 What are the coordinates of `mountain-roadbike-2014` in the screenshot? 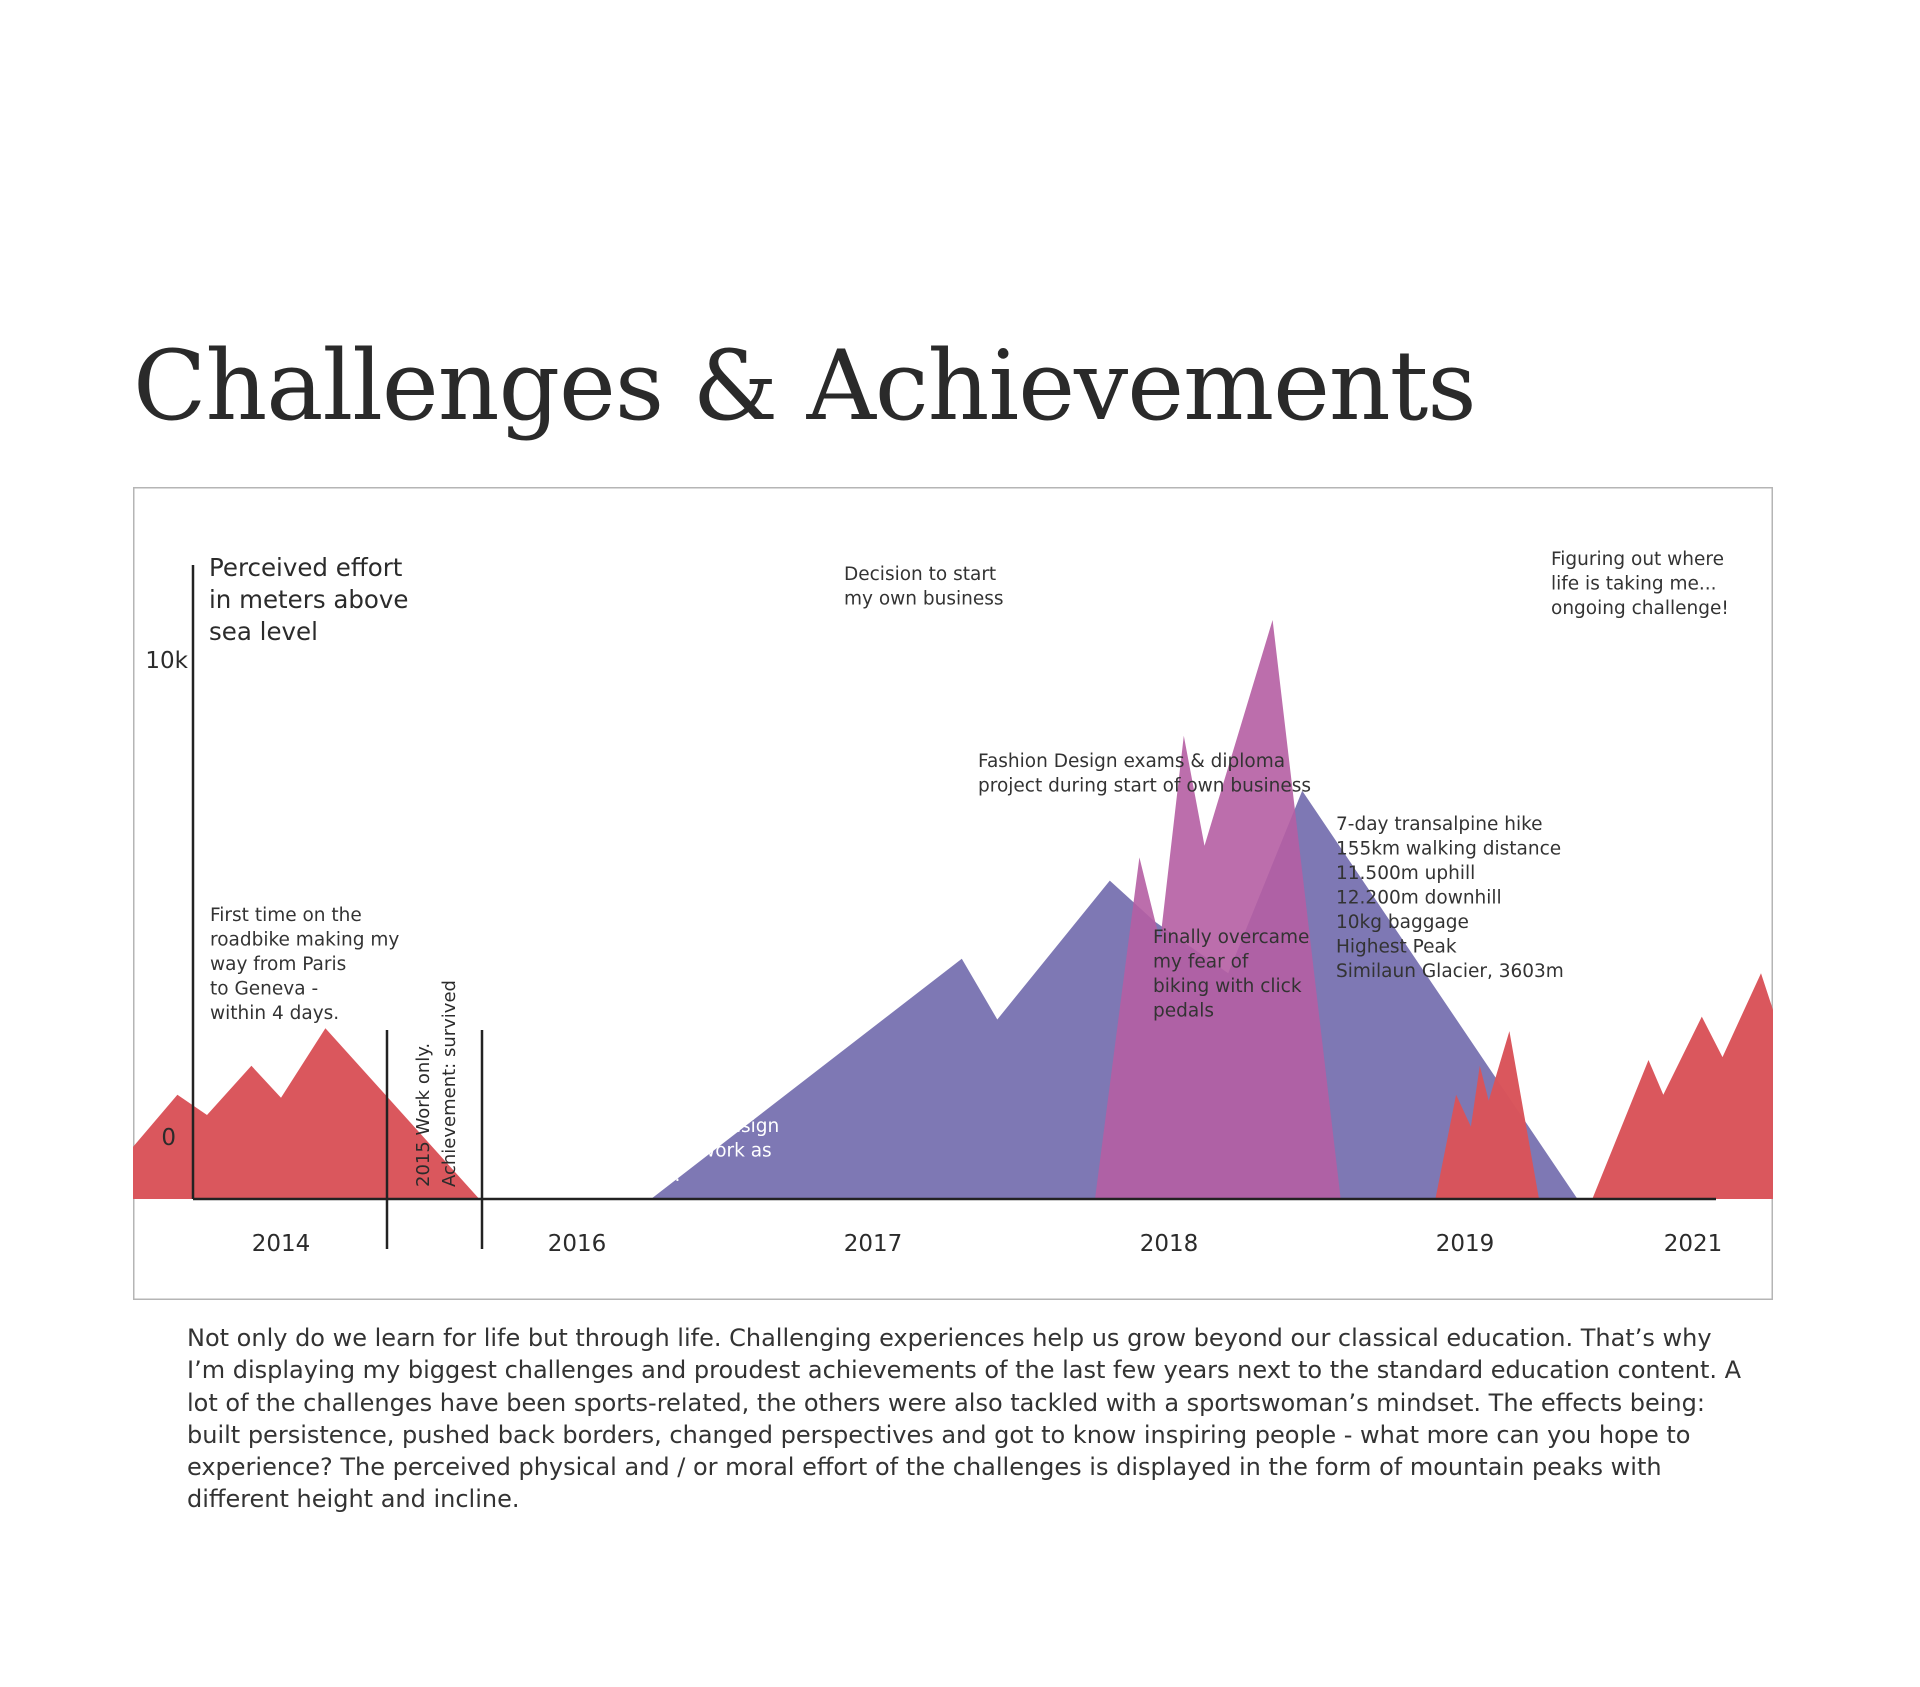 It's located at (306, 1113).